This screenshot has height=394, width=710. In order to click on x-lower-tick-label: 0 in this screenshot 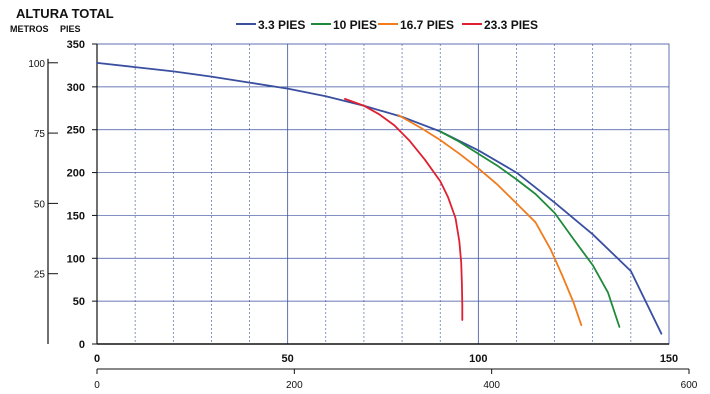, I will do `click(97, 385)`.